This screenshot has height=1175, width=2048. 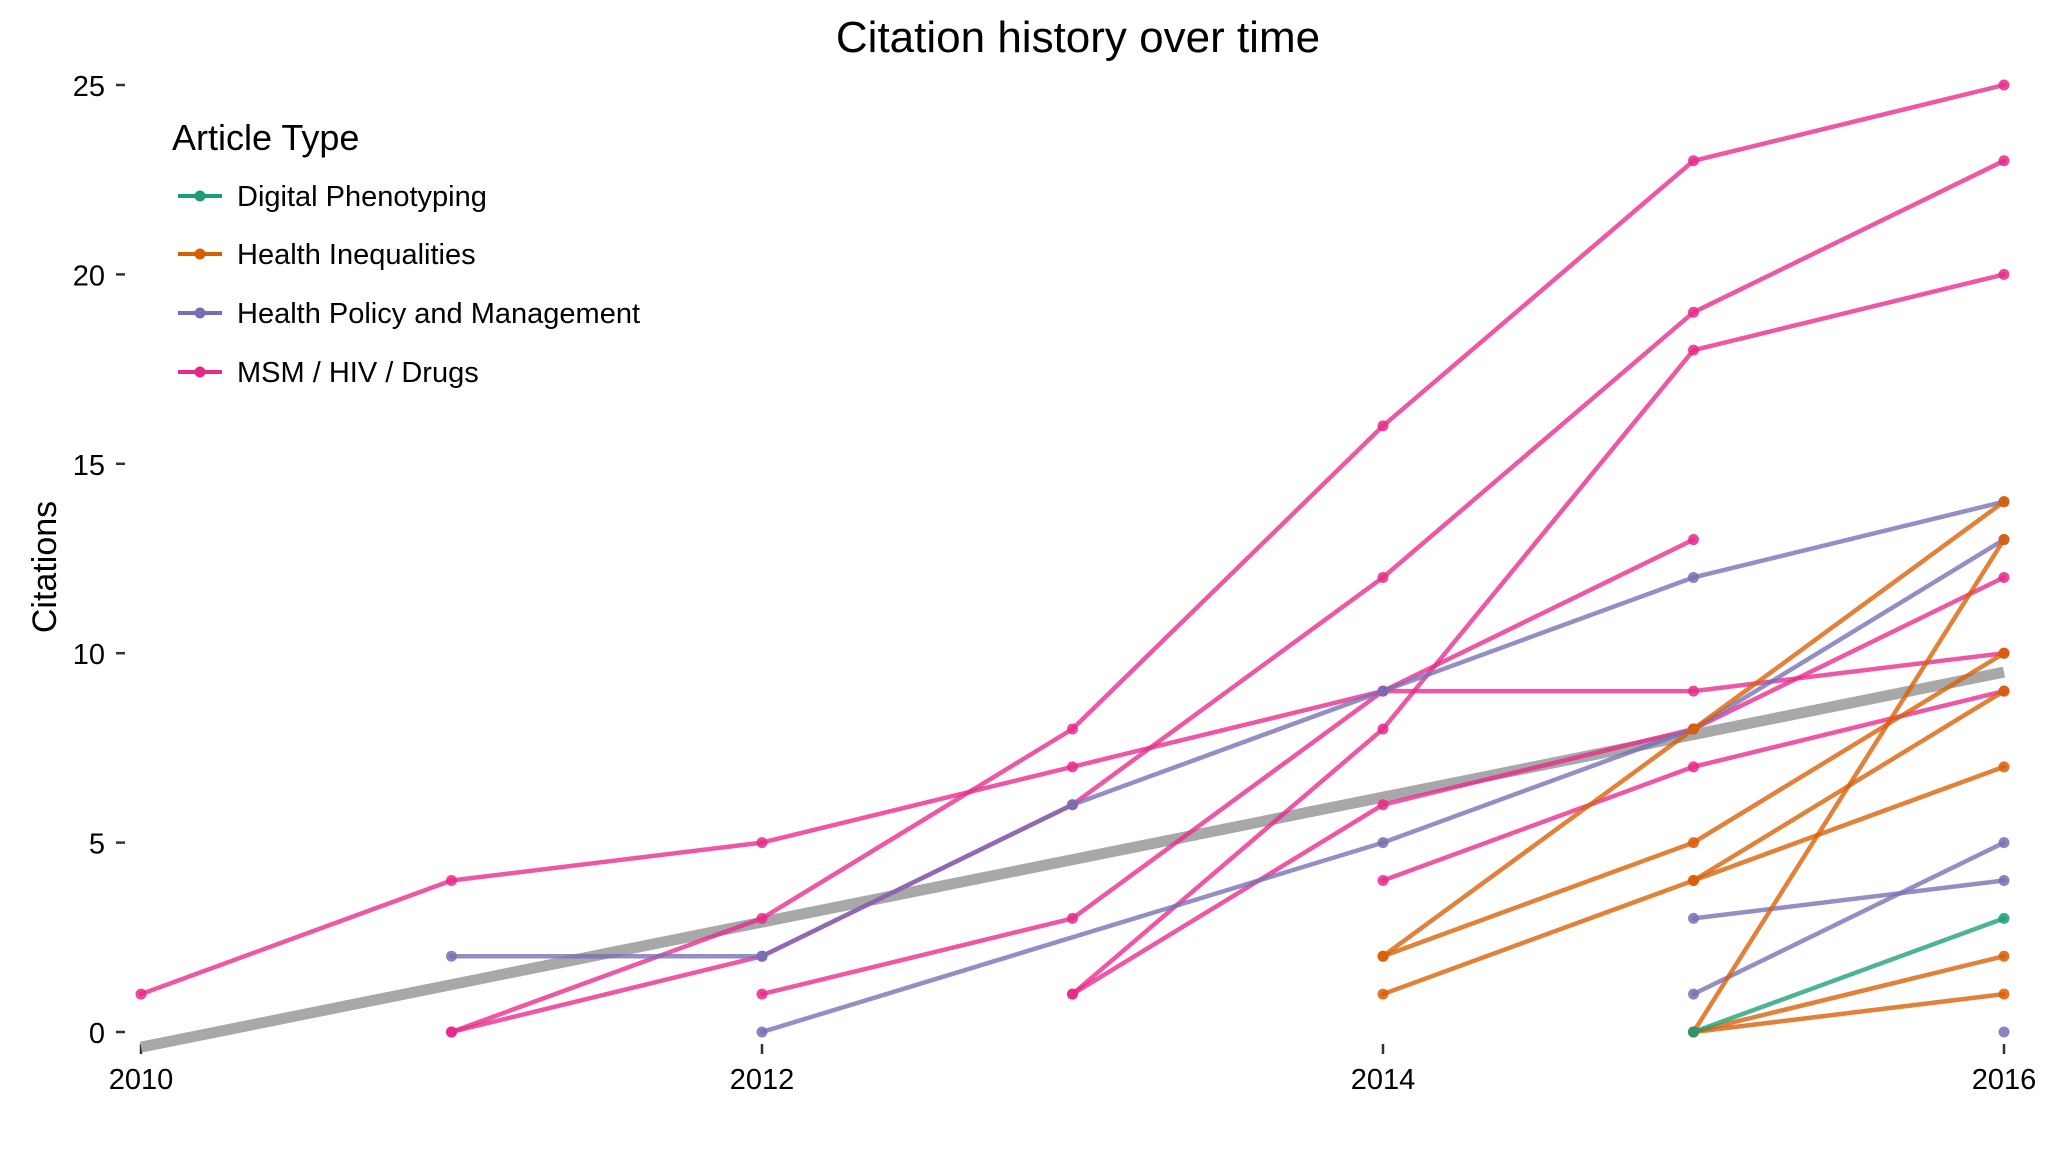 What do you see at coordinates (97, 1034) in the screenshot?
I see `y-tick-label: 0` at bounding box center [97, 1034].